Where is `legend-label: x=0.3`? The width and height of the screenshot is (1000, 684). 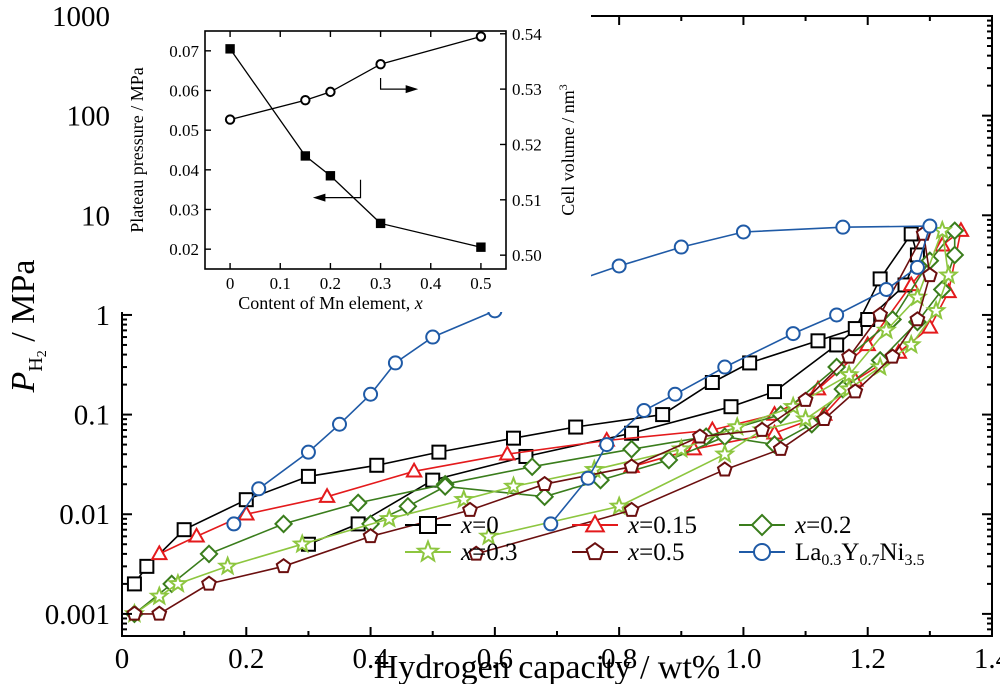
legend-label: x=0.3 is located at coordinates (488, 552).